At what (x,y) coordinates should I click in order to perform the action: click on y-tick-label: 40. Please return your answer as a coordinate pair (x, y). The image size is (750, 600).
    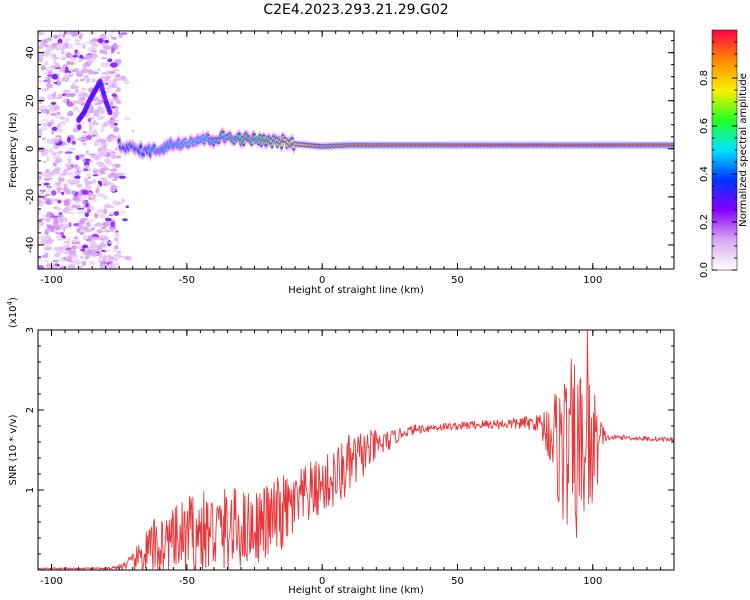
    Looking at the image, I should click on (30, 52).